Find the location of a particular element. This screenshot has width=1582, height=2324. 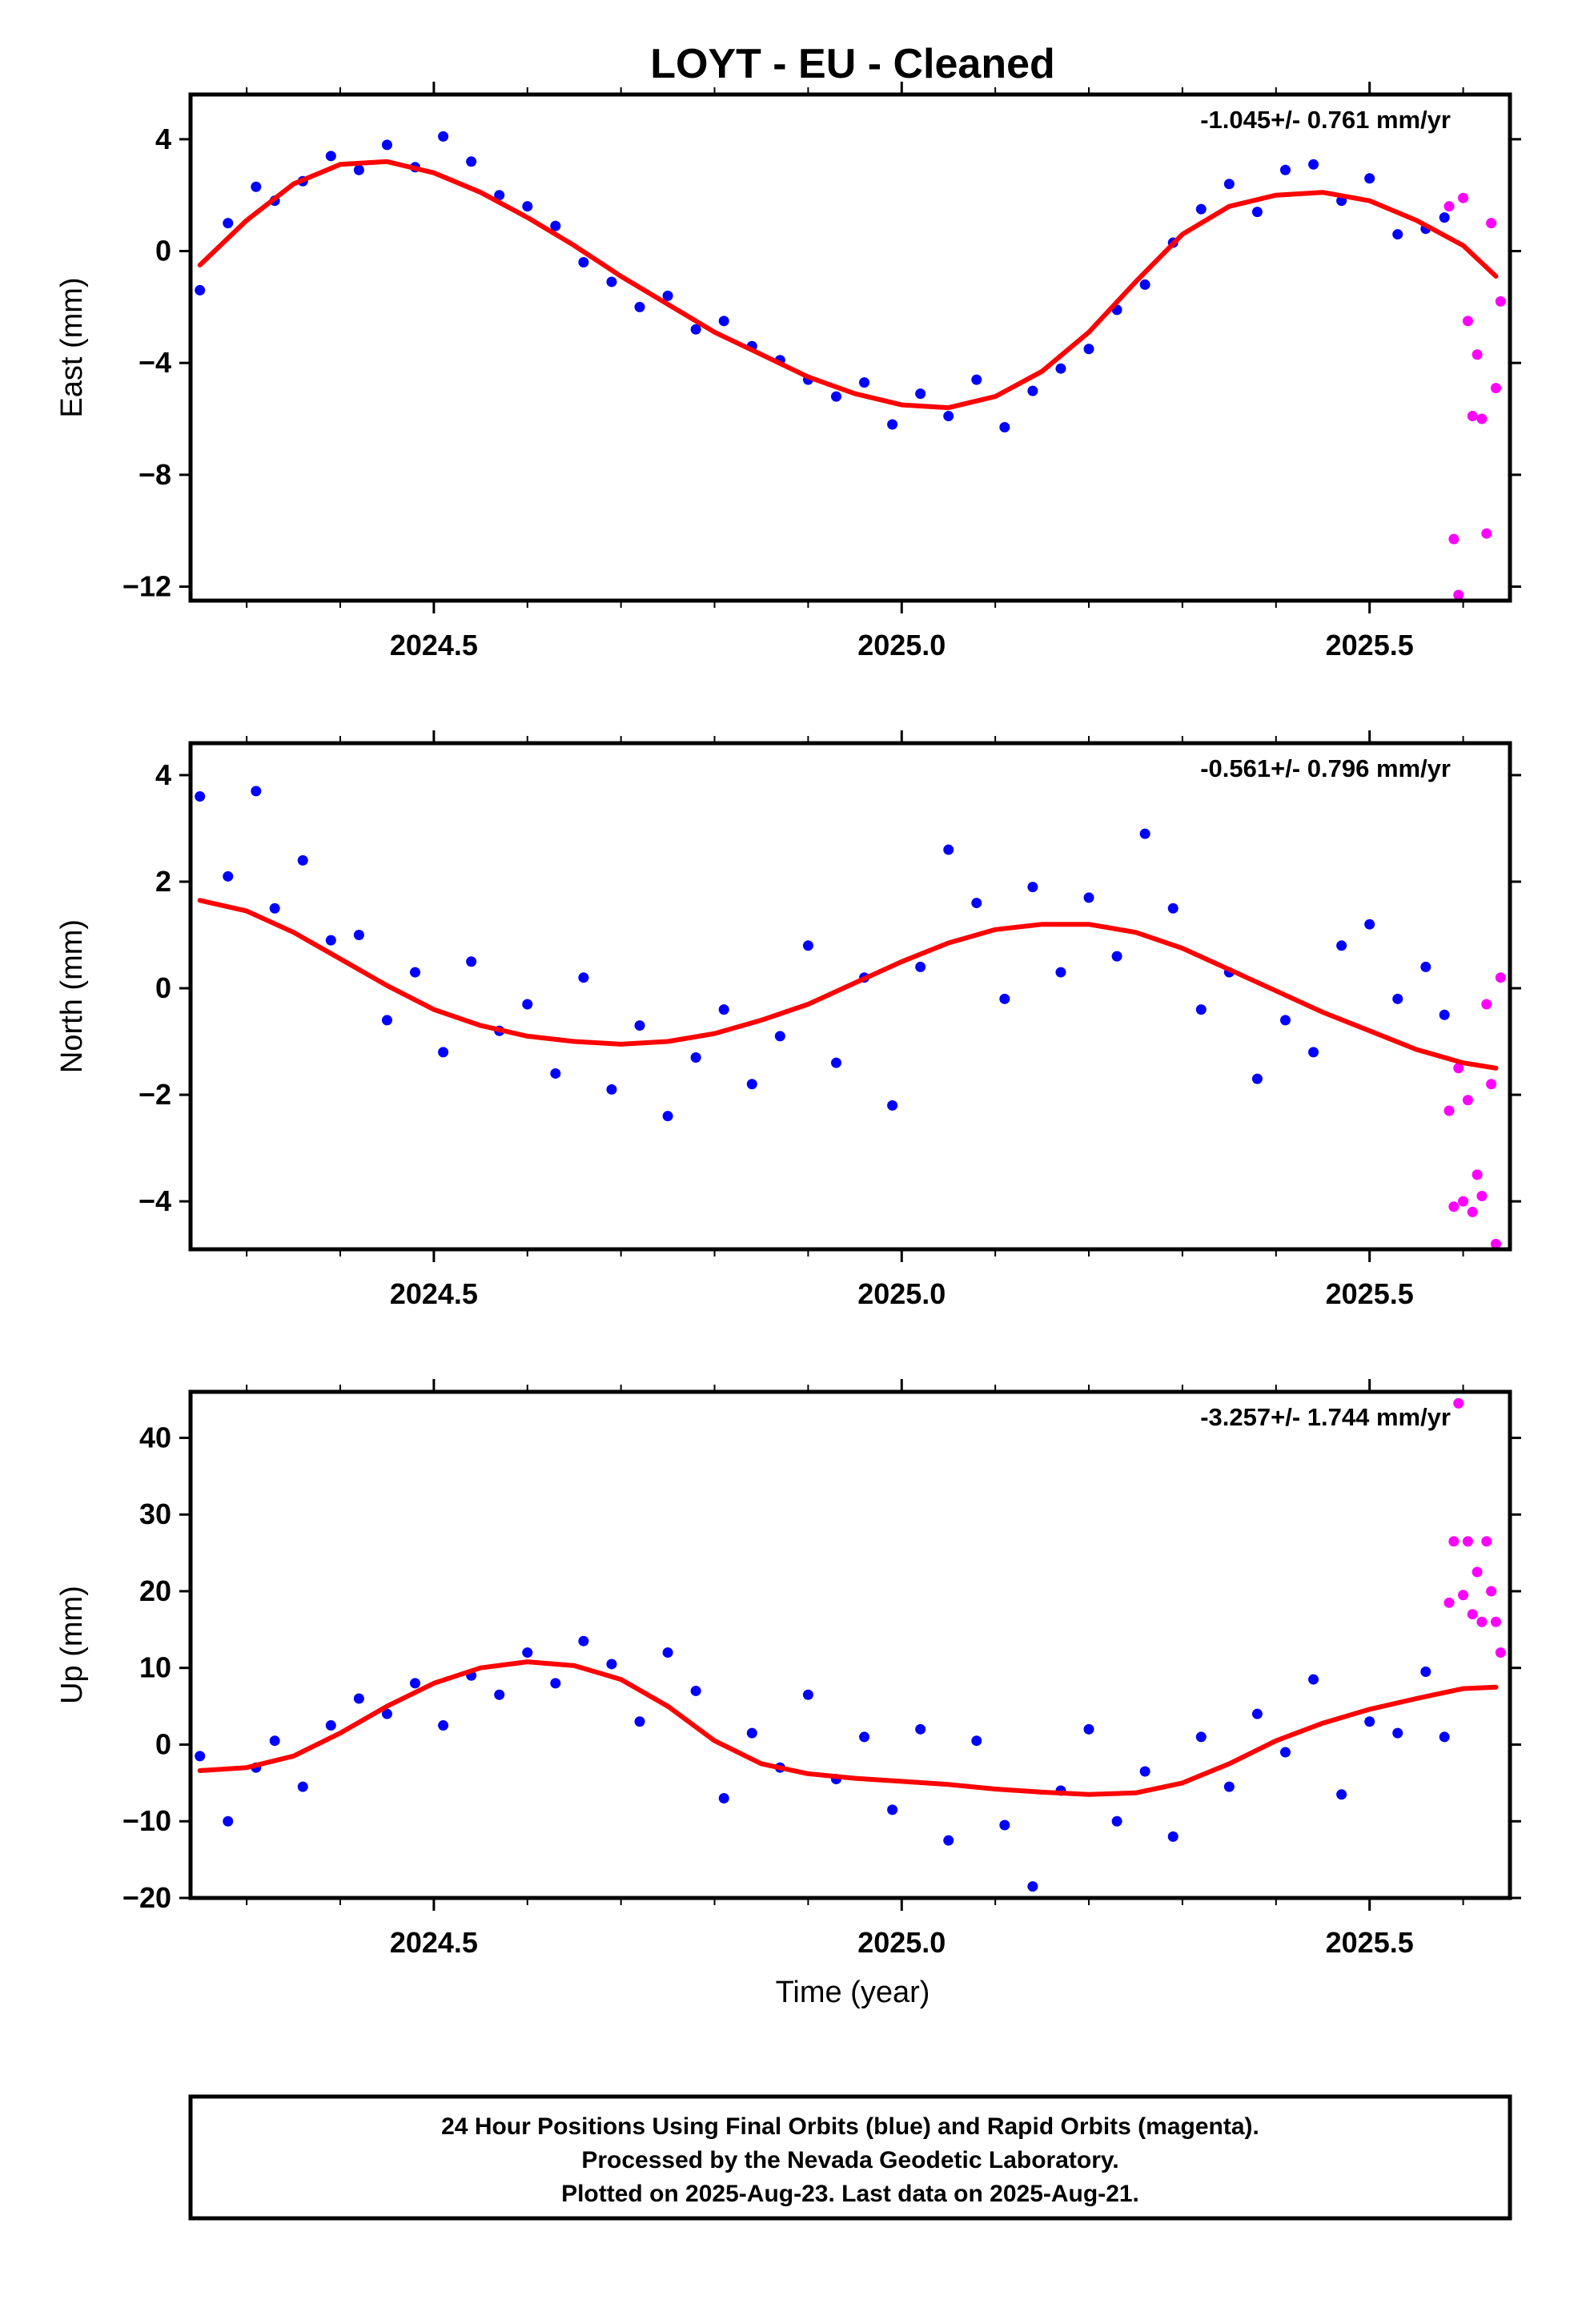

y-tick-label: 20 is located at coordinates (155, 1591).